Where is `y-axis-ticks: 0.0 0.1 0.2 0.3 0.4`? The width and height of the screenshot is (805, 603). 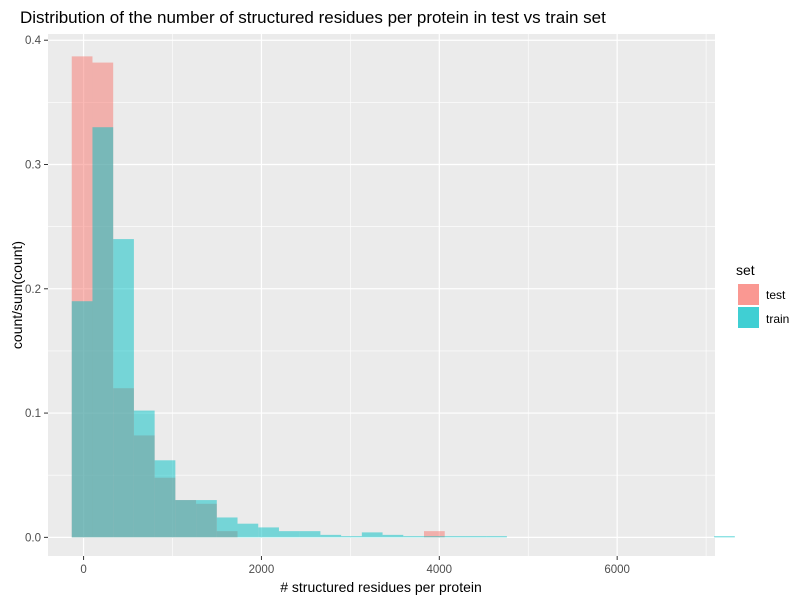
y-axis-ticks: 0.0 0.1 0.2 0.3 0.4 is located at coordinates (36, 289).